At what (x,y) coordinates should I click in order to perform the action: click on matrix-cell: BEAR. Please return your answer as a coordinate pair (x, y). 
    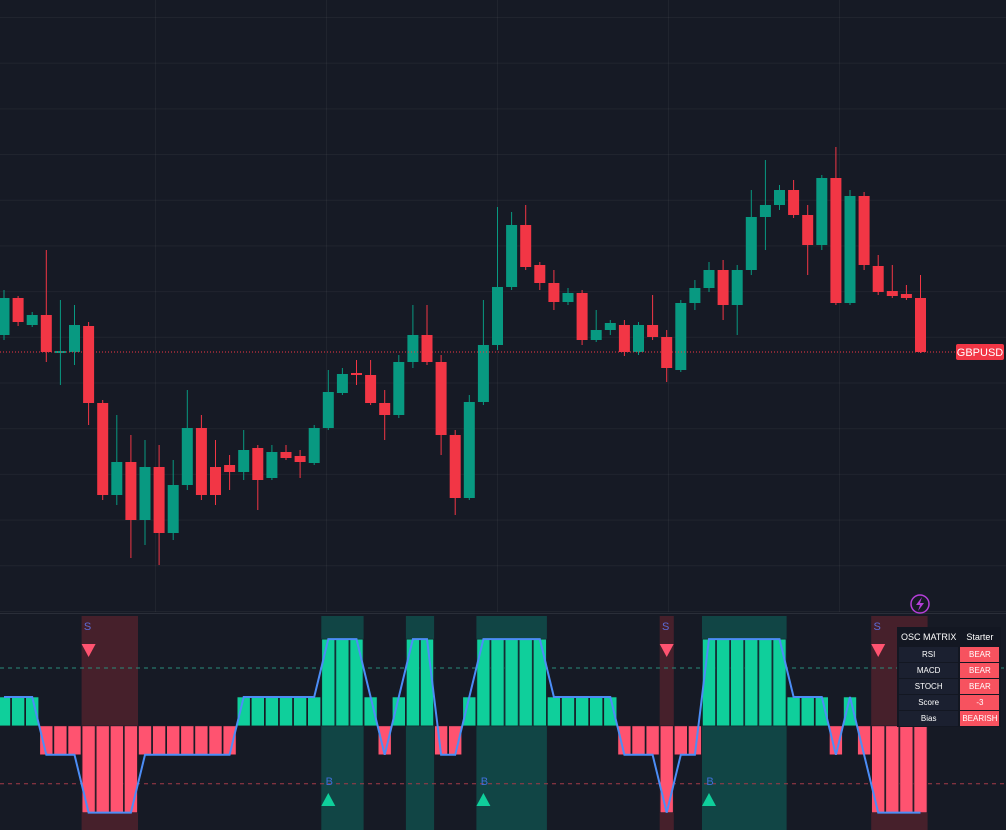
    Looking at the image, I should click on (980, 670).